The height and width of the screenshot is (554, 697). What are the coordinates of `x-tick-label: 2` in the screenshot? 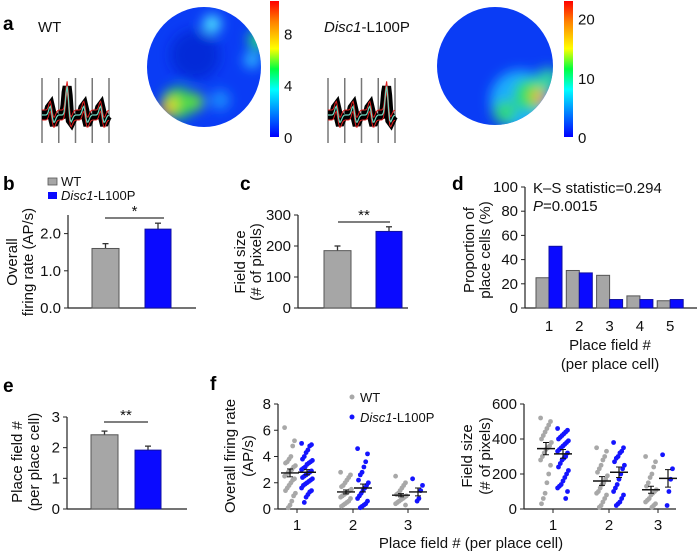 It's located at (579, 326).